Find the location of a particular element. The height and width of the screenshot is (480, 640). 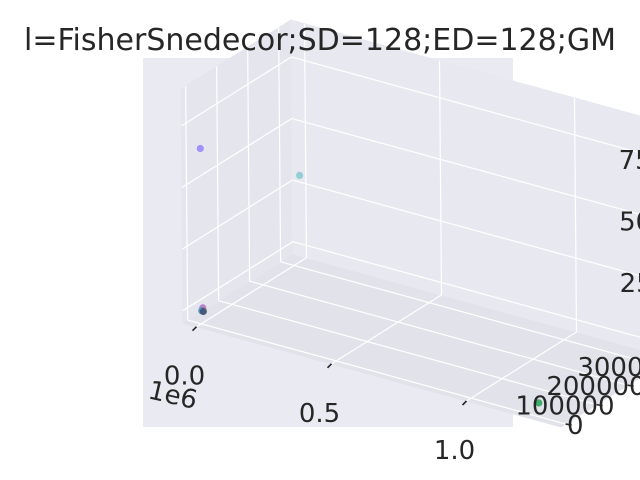

y-tick-label: 0 is located at coordinates (575, 426).